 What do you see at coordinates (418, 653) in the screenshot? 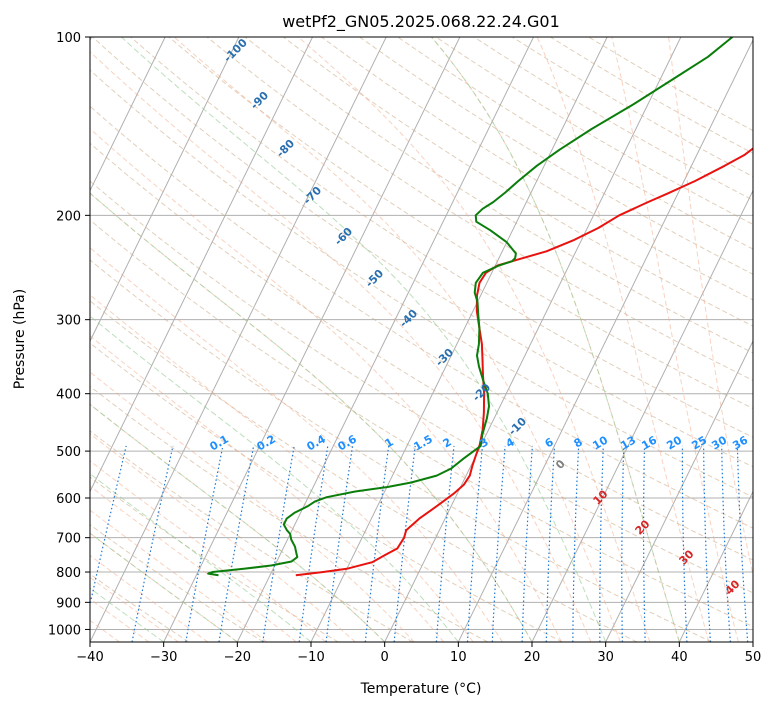
I see `x-axis: −40 −30 −20 −10 0 10 20 30 40 50` at bounding box center [418, 653].